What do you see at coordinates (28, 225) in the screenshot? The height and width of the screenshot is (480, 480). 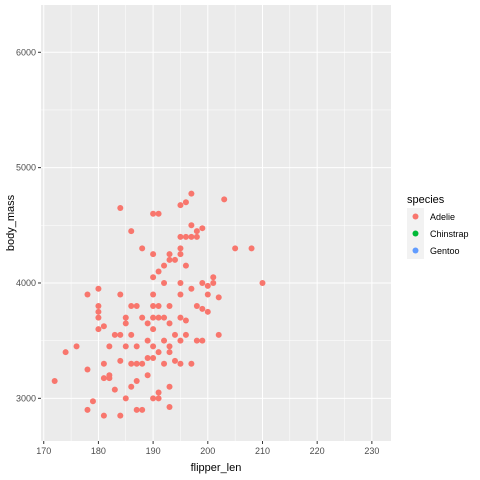 I see `y-axis-ticks: 3000 4000 5000 6000` at bounding box center [28, 225].